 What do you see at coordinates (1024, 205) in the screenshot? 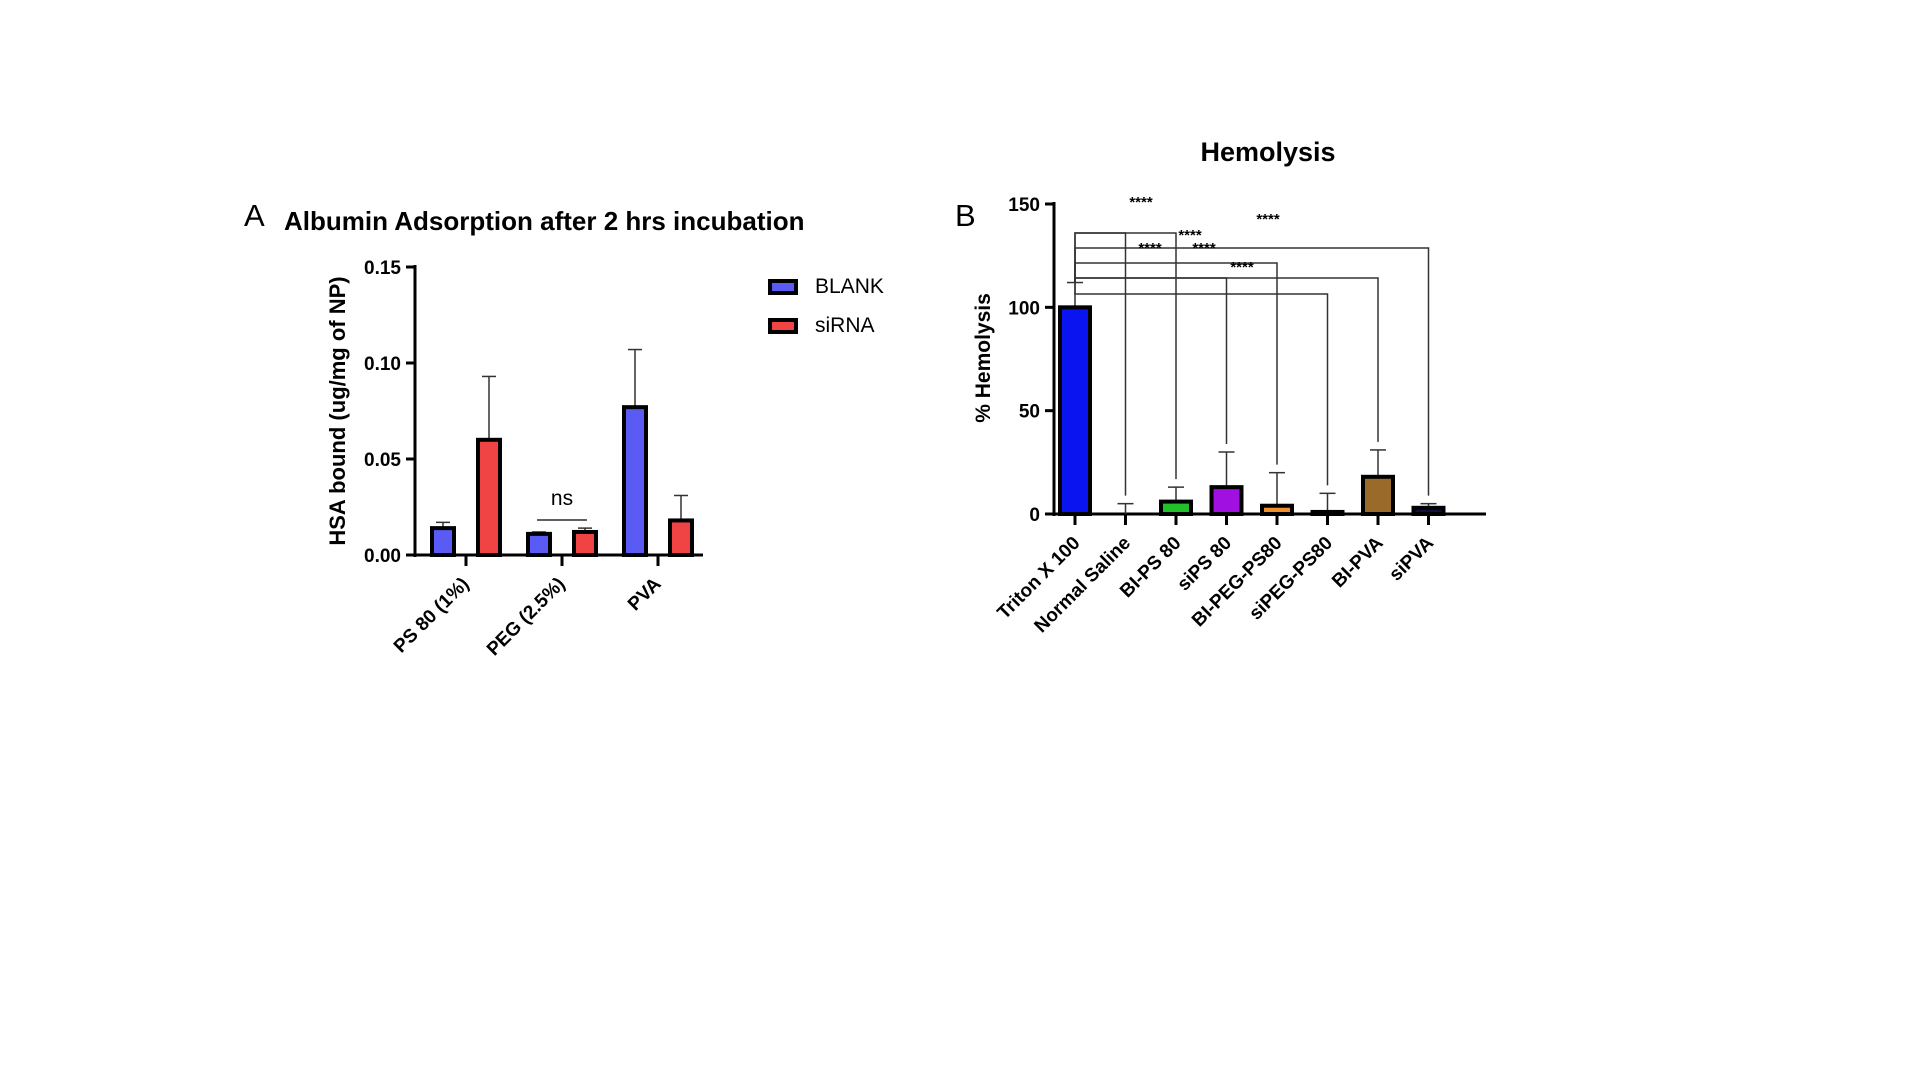
I see `y-tick-label: 150` at bounding box center [1024, 205].